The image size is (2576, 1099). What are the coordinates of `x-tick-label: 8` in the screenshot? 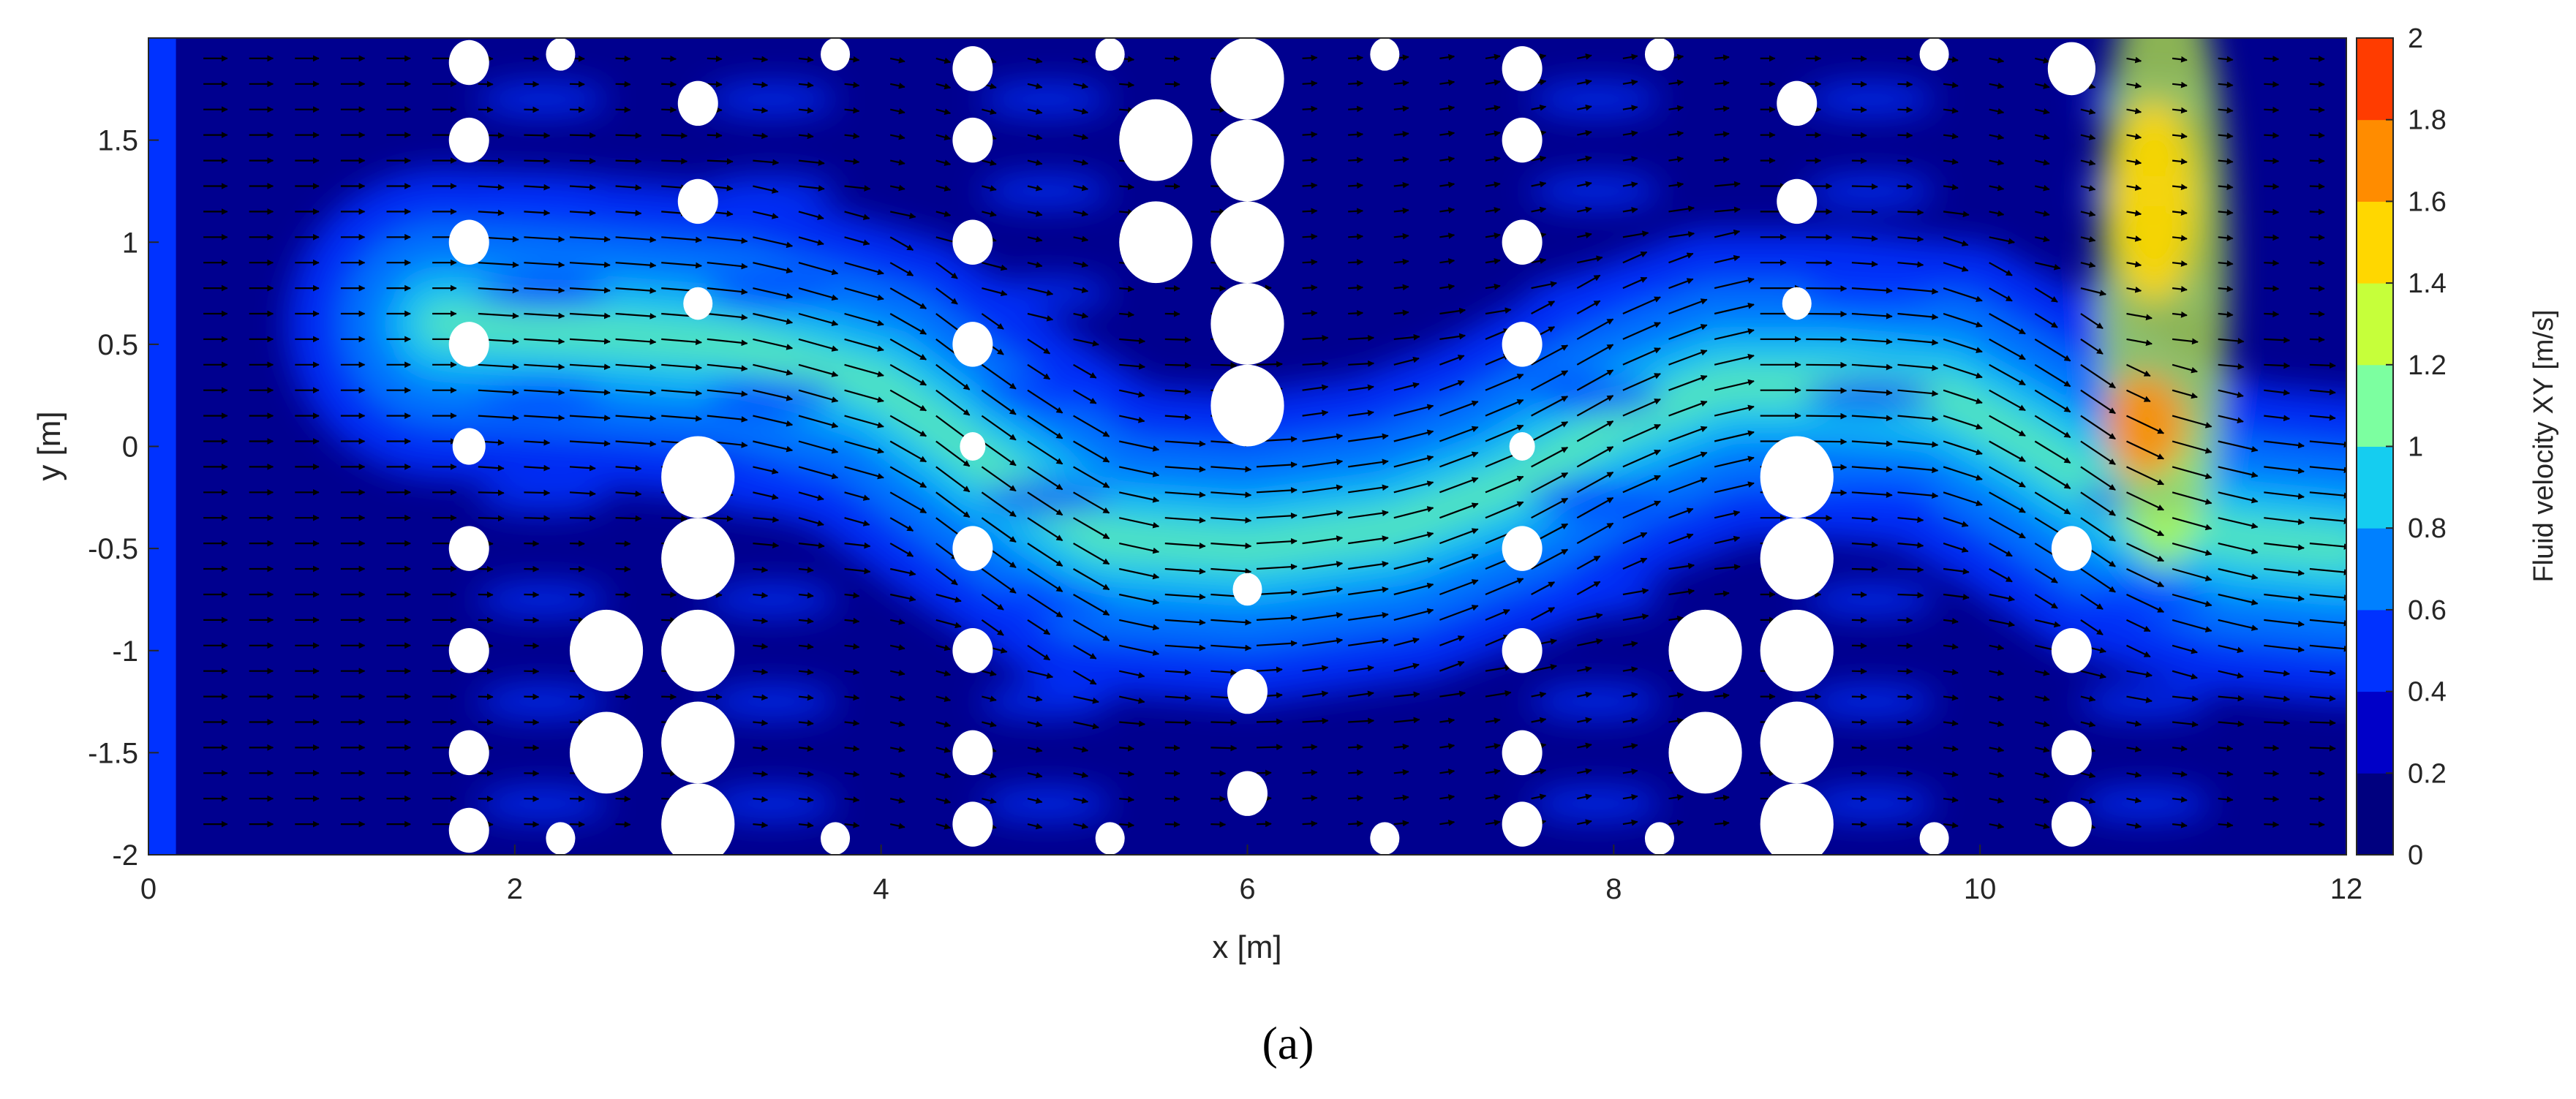 It's located at (1613, 889).